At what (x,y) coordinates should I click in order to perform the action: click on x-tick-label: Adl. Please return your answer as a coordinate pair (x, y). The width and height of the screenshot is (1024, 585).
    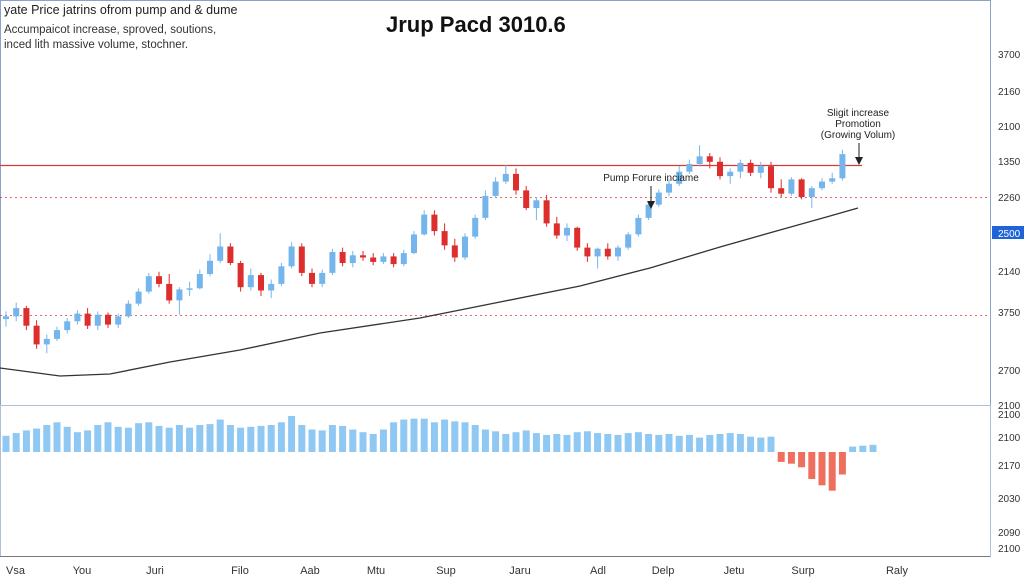
    Looking at the image, I should click on (598, 571).